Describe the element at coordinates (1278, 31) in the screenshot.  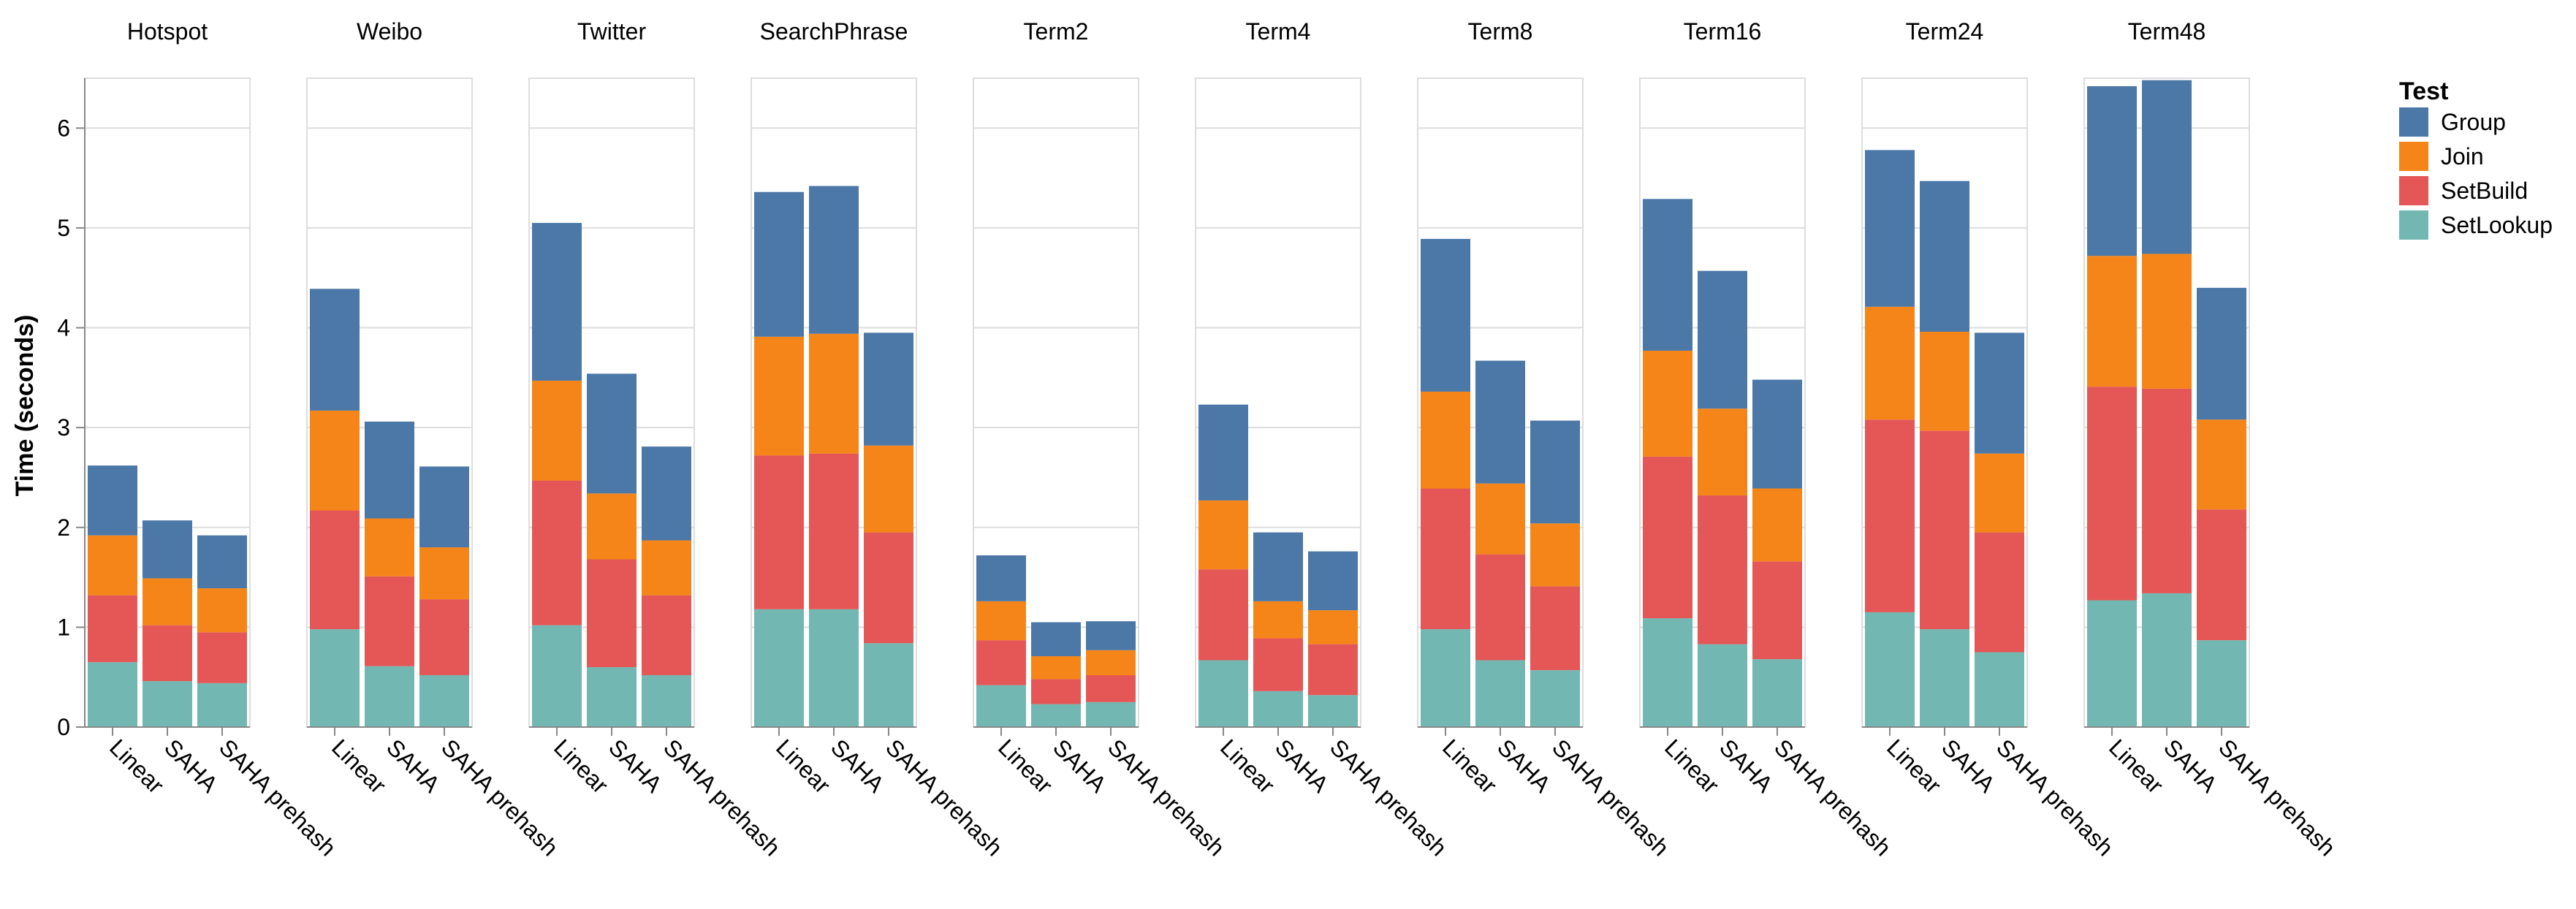
I see `facet-title: Term4` at that location.